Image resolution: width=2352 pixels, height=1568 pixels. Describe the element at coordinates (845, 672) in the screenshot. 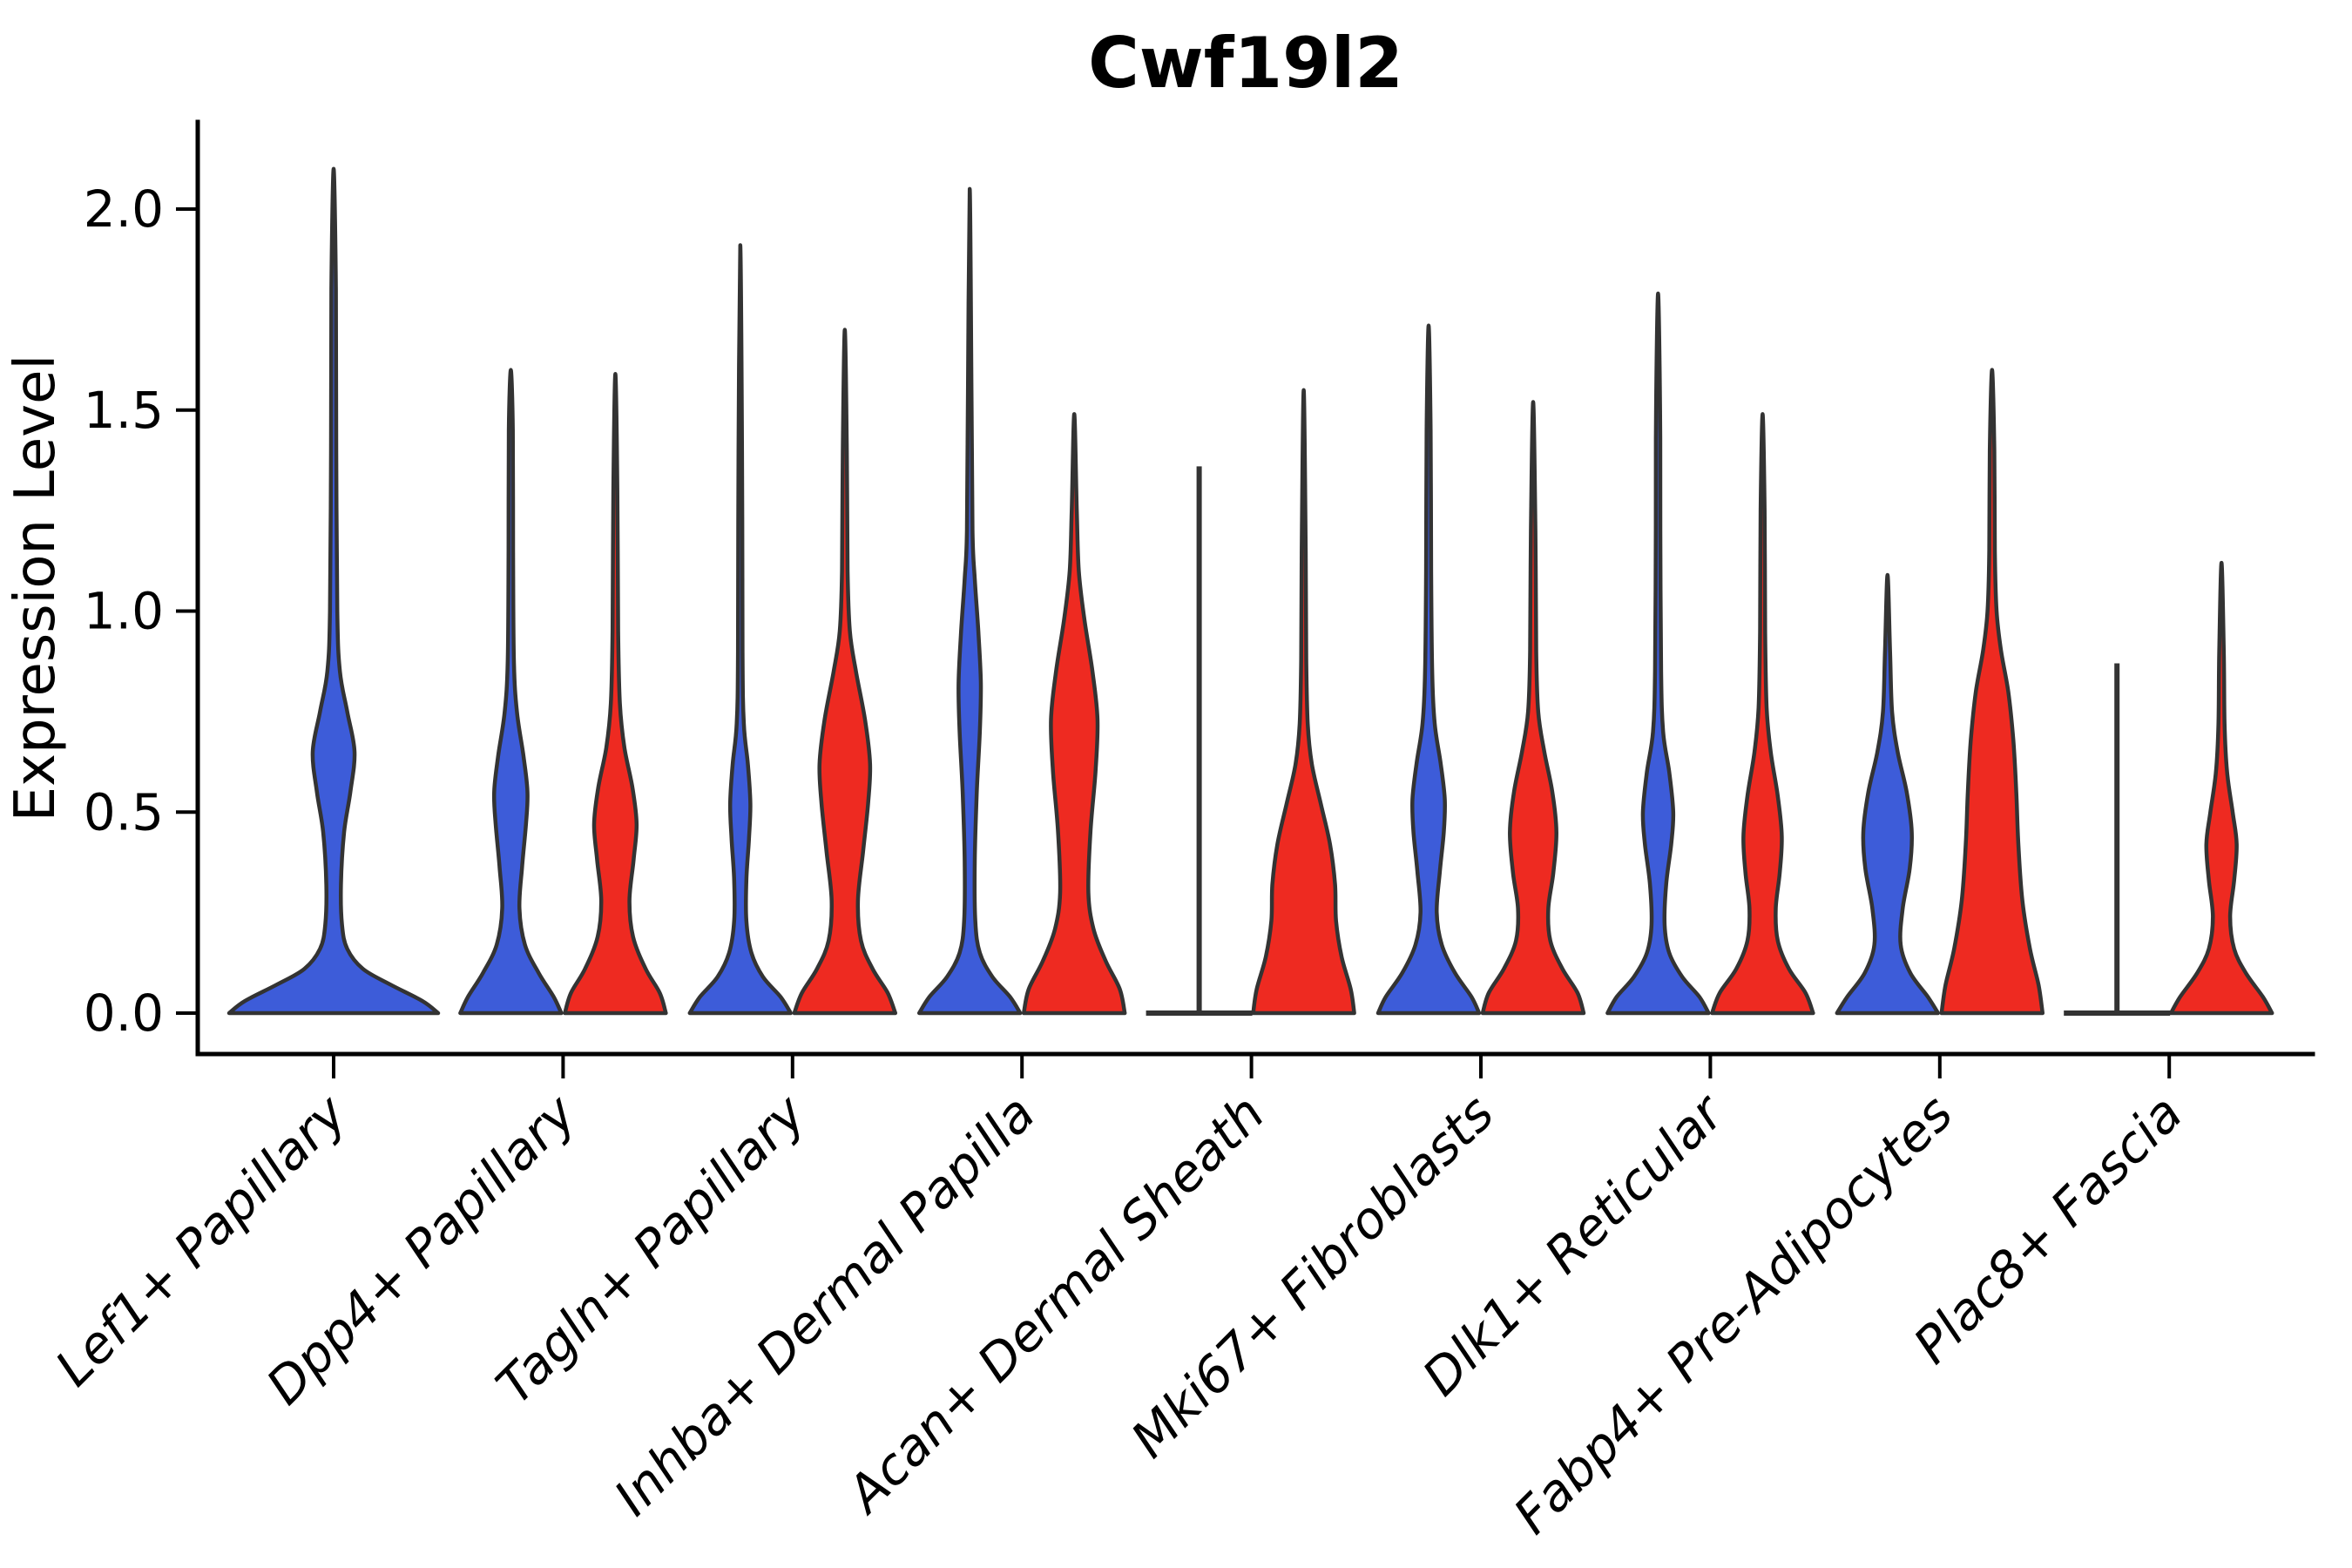

I see `violin-2-red` at that location.